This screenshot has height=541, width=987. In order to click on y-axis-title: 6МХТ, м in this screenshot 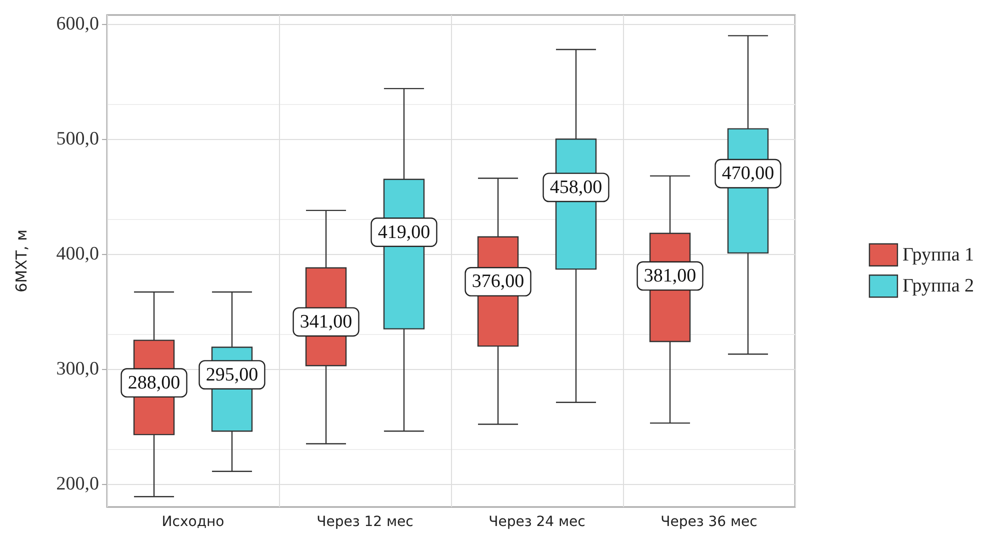, I will do `click(21, 261)`.